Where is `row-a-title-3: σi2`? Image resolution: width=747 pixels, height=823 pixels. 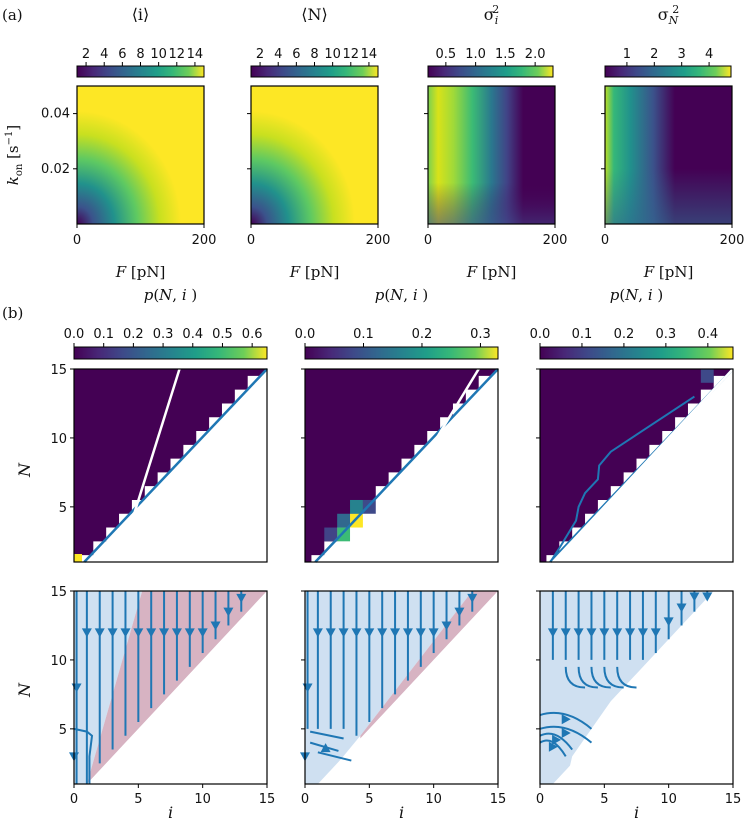 row-a-title-3: σi2 is located at coordinates (491, 15).